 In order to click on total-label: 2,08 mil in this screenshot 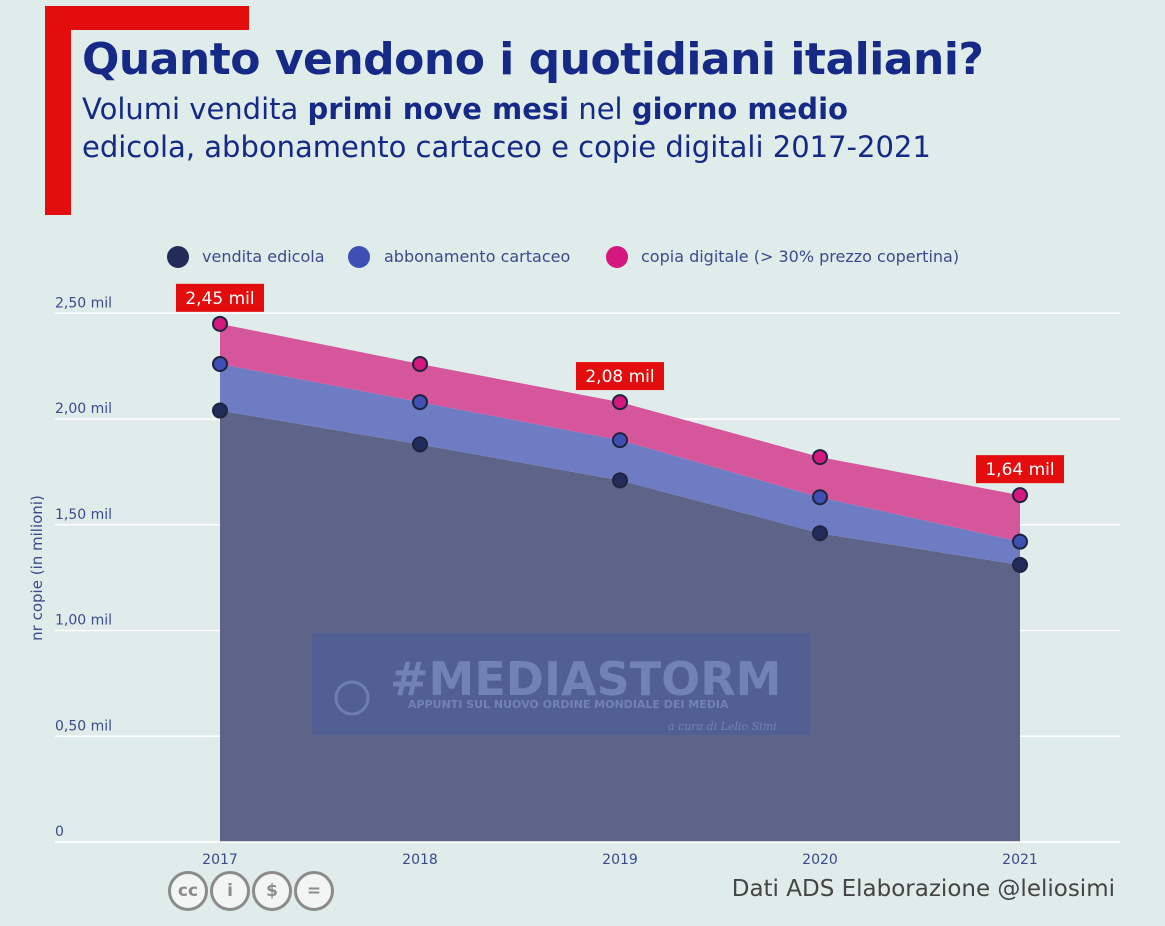, I will do `click(619, 377)`.